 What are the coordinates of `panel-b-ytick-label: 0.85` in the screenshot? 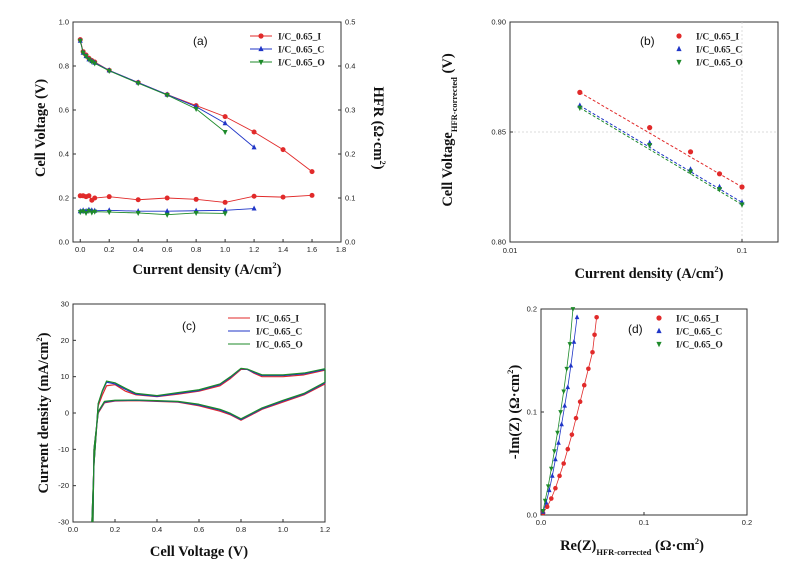 It's located at (498, 132).